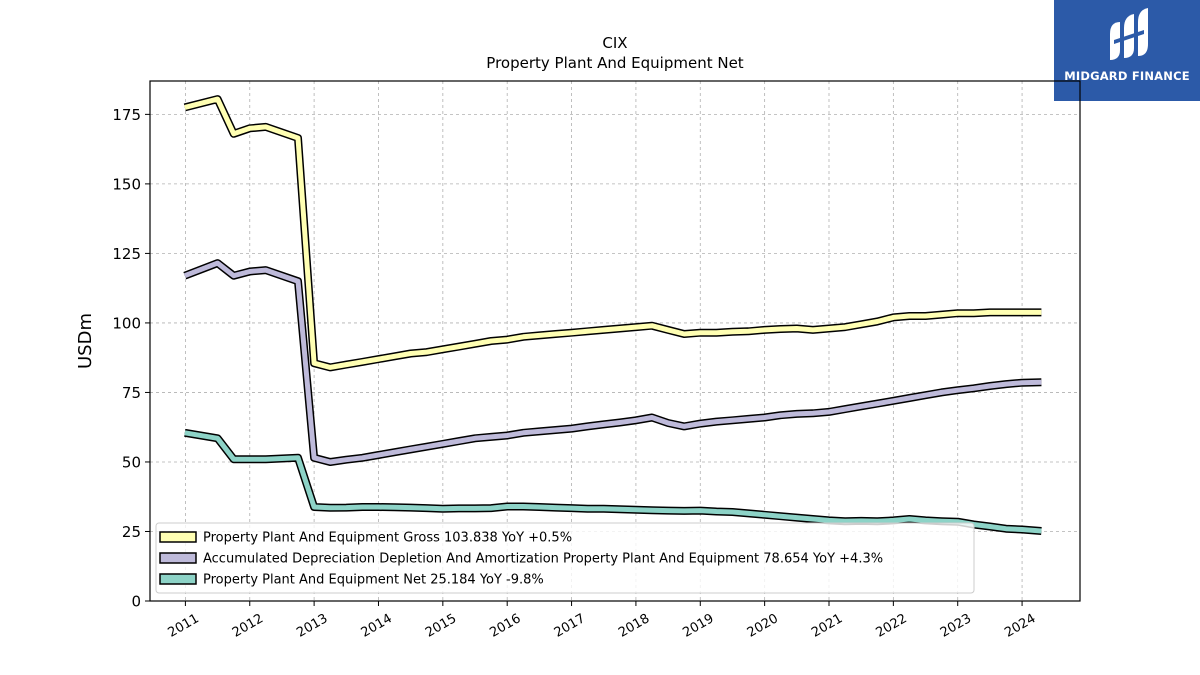 The height and width of the screenshot is (675, 1200). Describe the element at coordinates (634, 626) in the screenshot. I see `x-tick-label: 2018` at that location.